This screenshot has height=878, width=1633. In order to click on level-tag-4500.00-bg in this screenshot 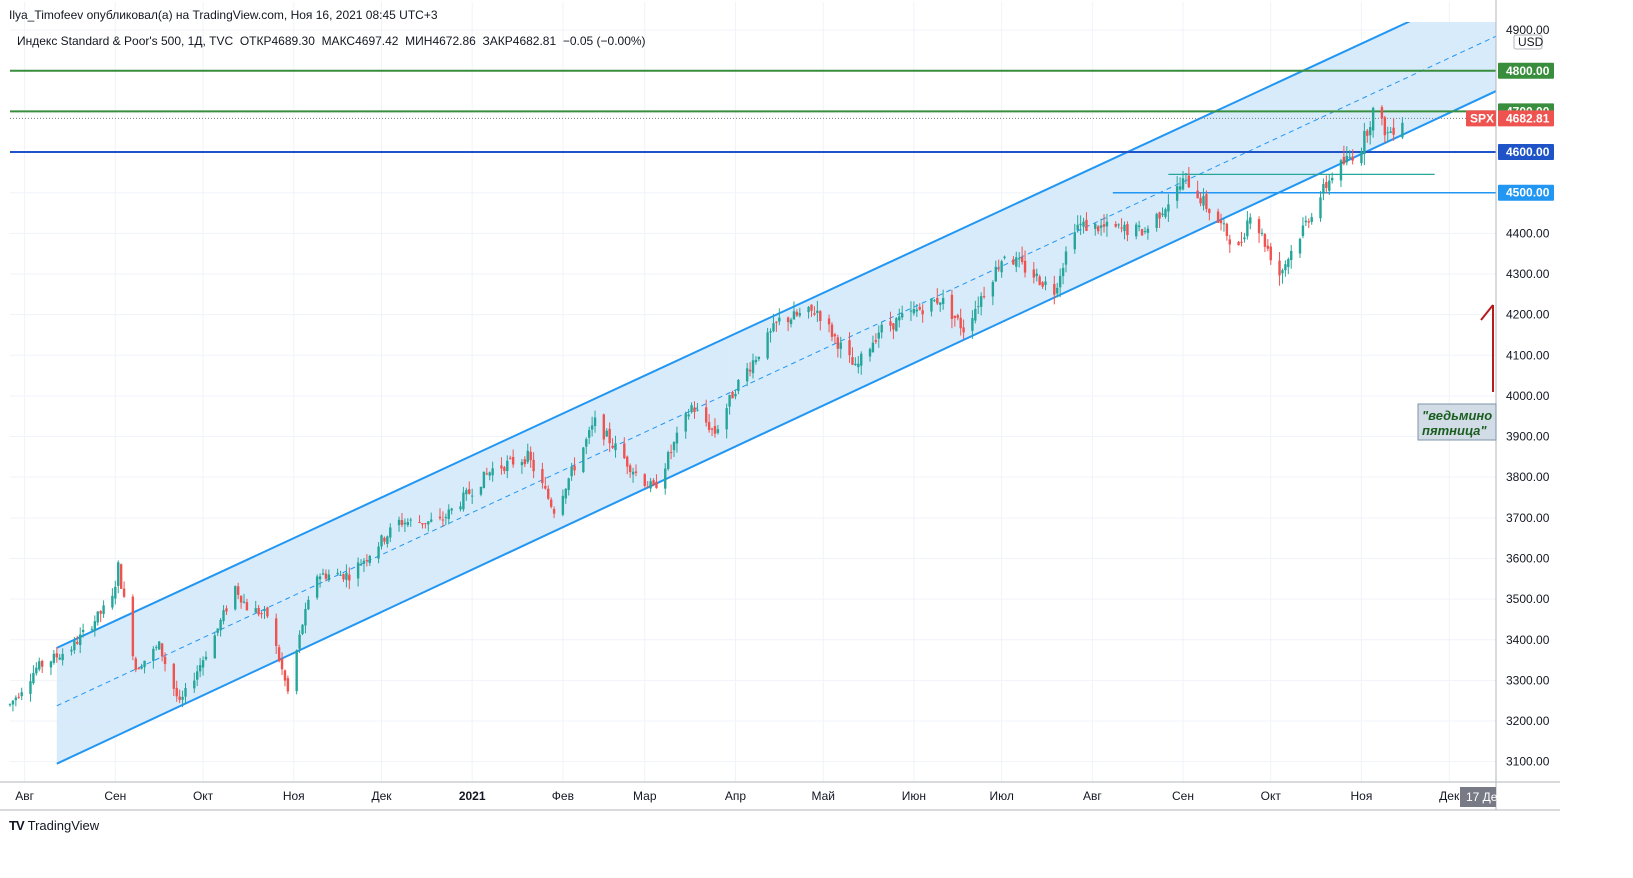, I will do `click(1526, 192)`.